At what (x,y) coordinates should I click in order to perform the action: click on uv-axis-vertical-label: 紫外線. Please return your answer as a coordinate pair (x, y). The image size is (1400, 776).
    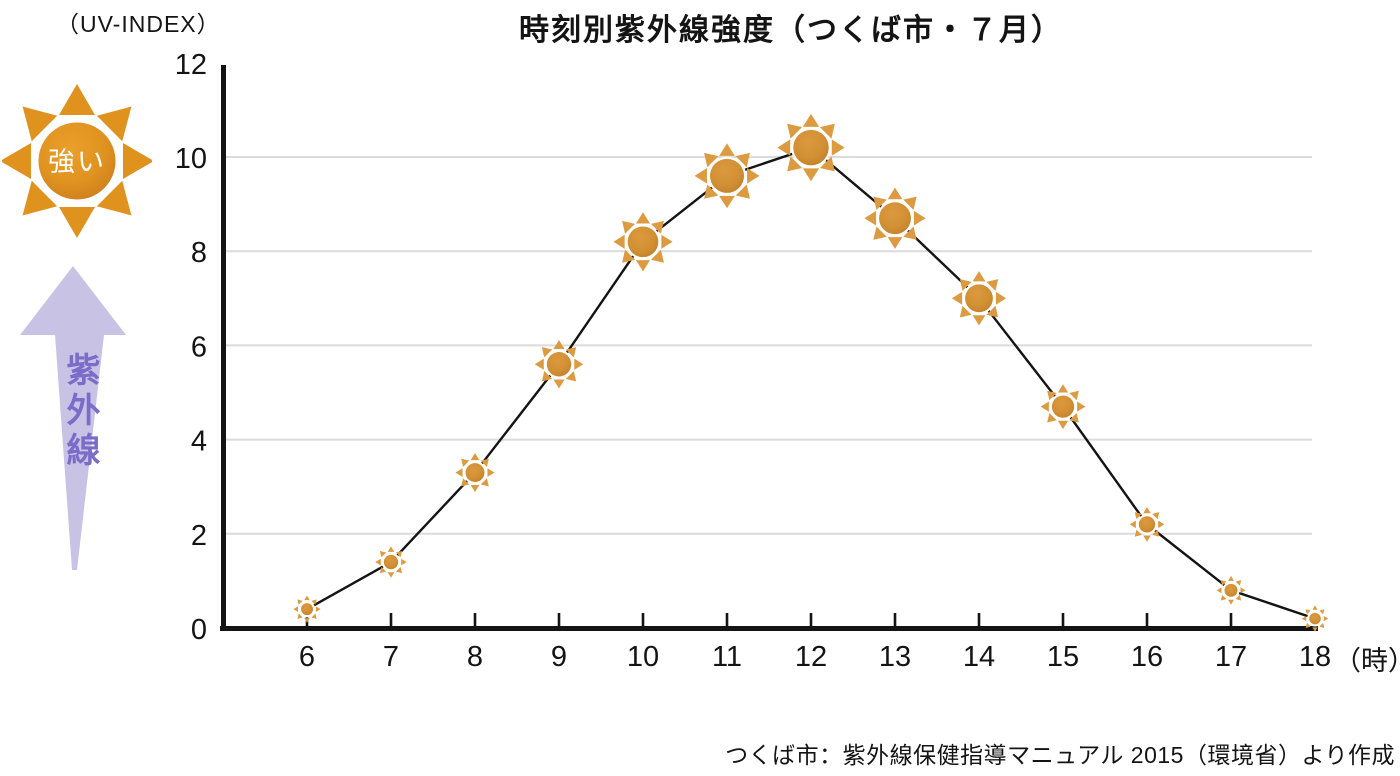
    Looking at the image, I should click on (80, 412).